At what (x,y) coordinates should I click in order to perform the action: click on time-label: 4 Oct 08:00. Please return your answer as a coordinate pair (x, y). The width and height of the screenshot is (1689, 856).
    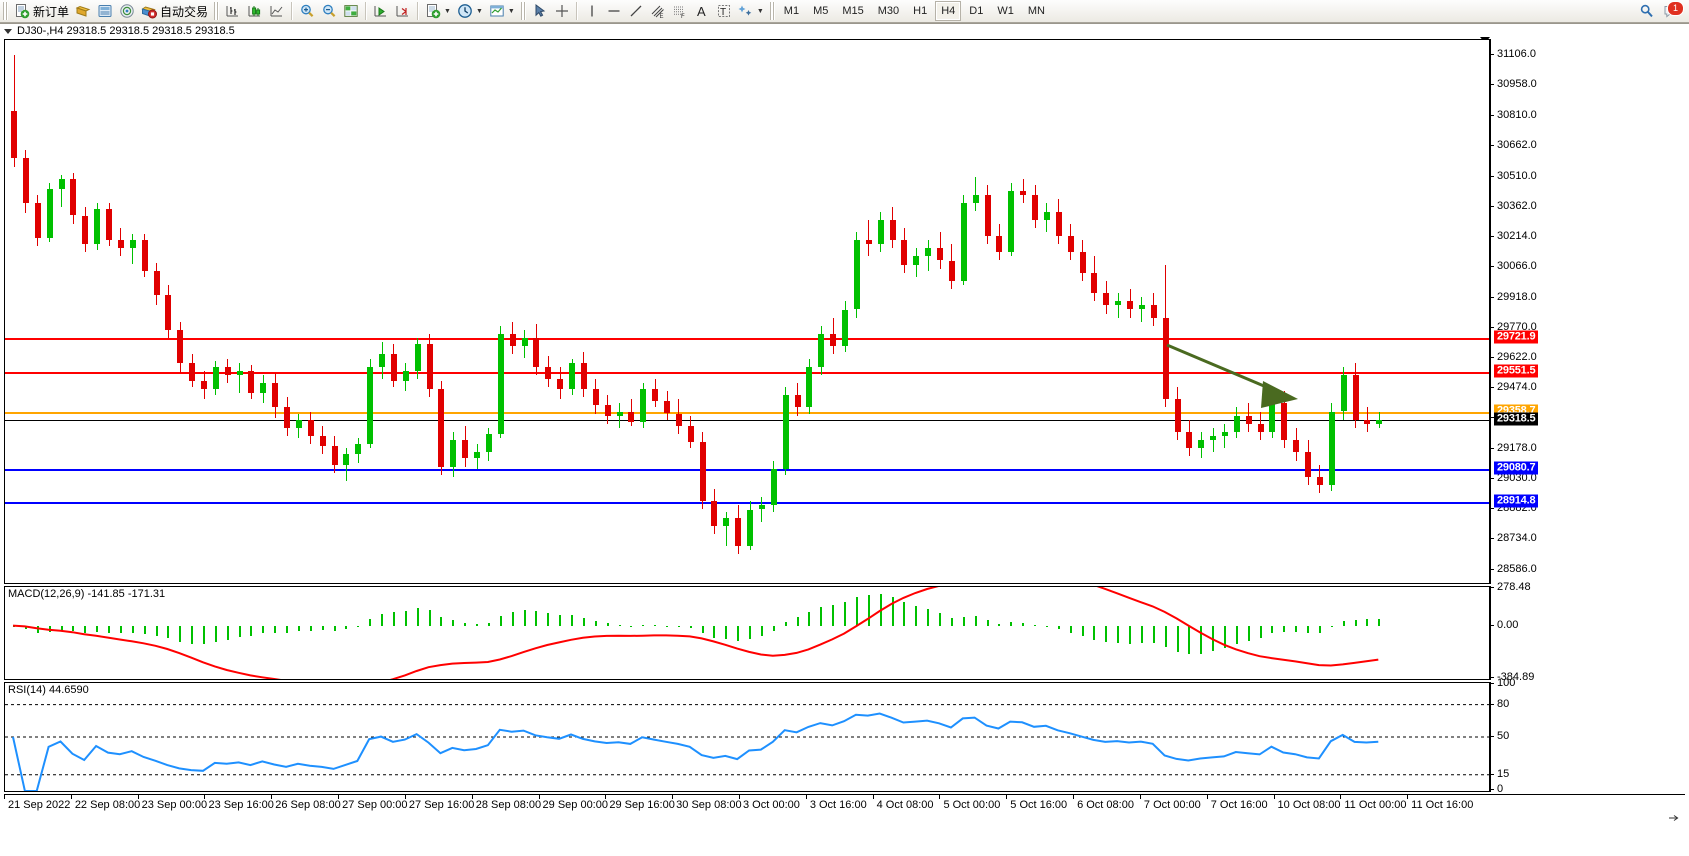
    Looking at the image, I should click on (905, 805).